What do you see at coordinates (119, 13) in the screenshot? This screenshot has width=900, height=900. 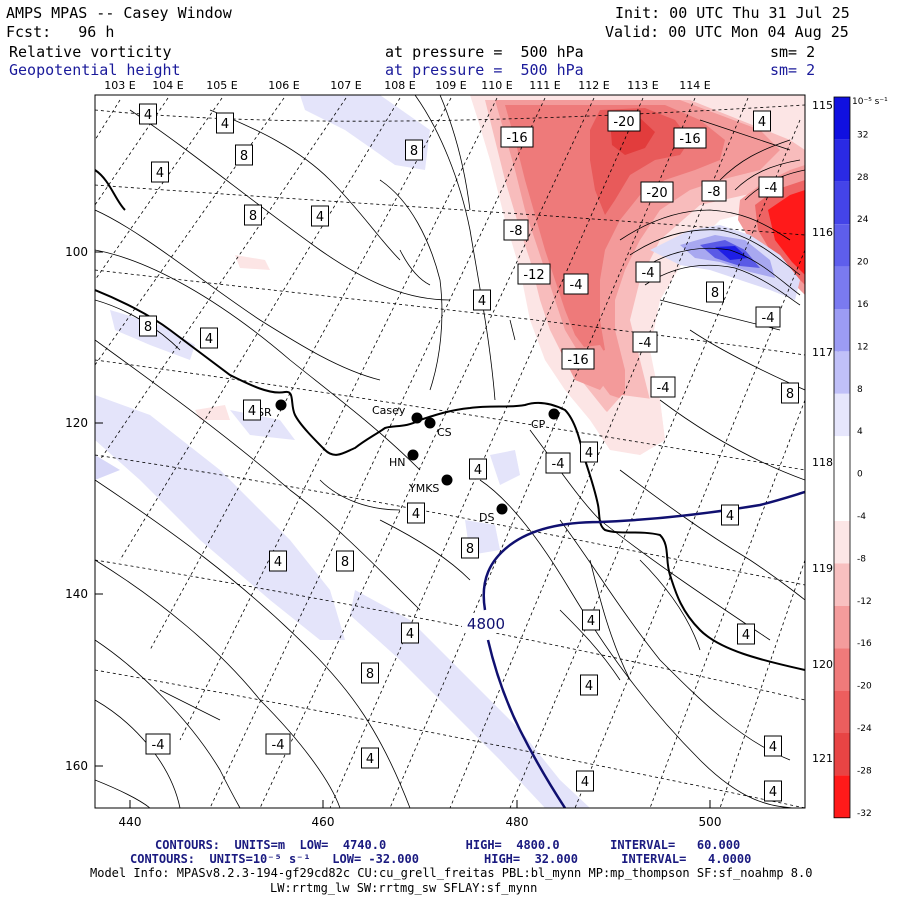 I see `chart-title: AMPS MPAS -- Casey Window` at bounding box center [119, 13].